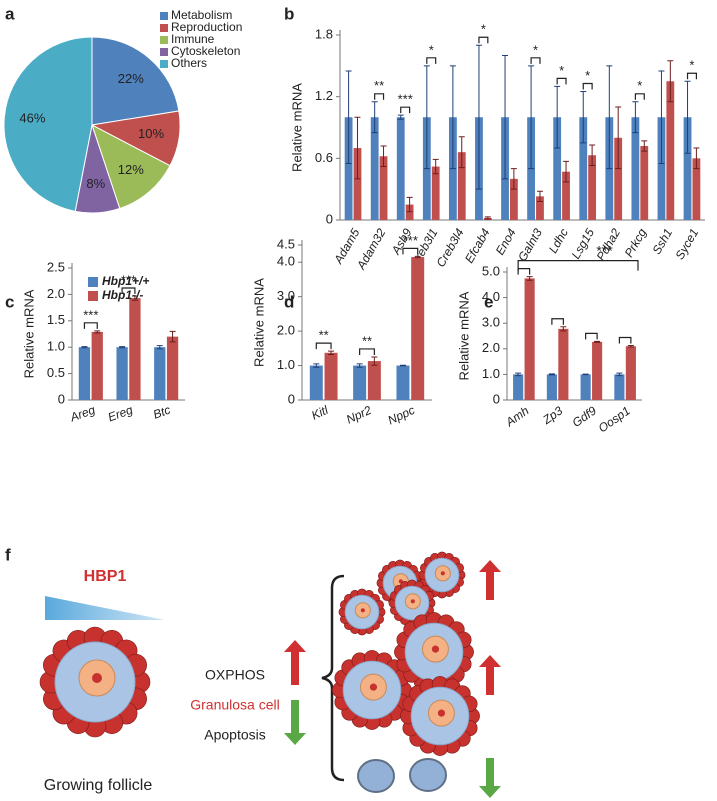 This screenshot has width=717, height=801. What do you see at coordinates (687, 244) in the screenshot?
I see `x-tick-label: Syce1` at bounding box center [687, 244].